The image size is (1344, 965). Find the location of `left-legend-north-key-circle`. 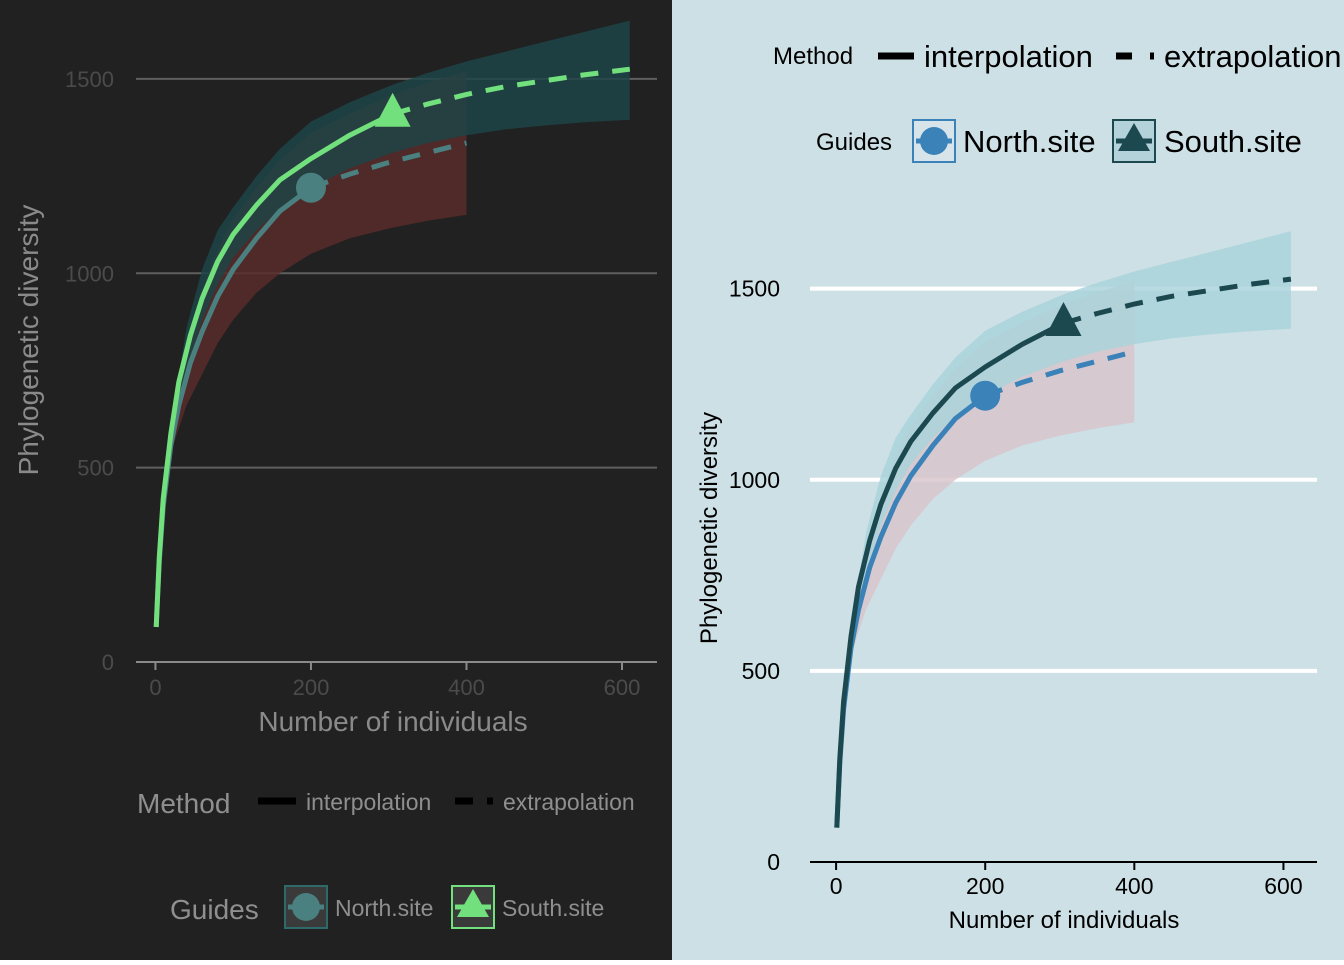

left-legend-north-key-circle is located at coordinates (306, 907).